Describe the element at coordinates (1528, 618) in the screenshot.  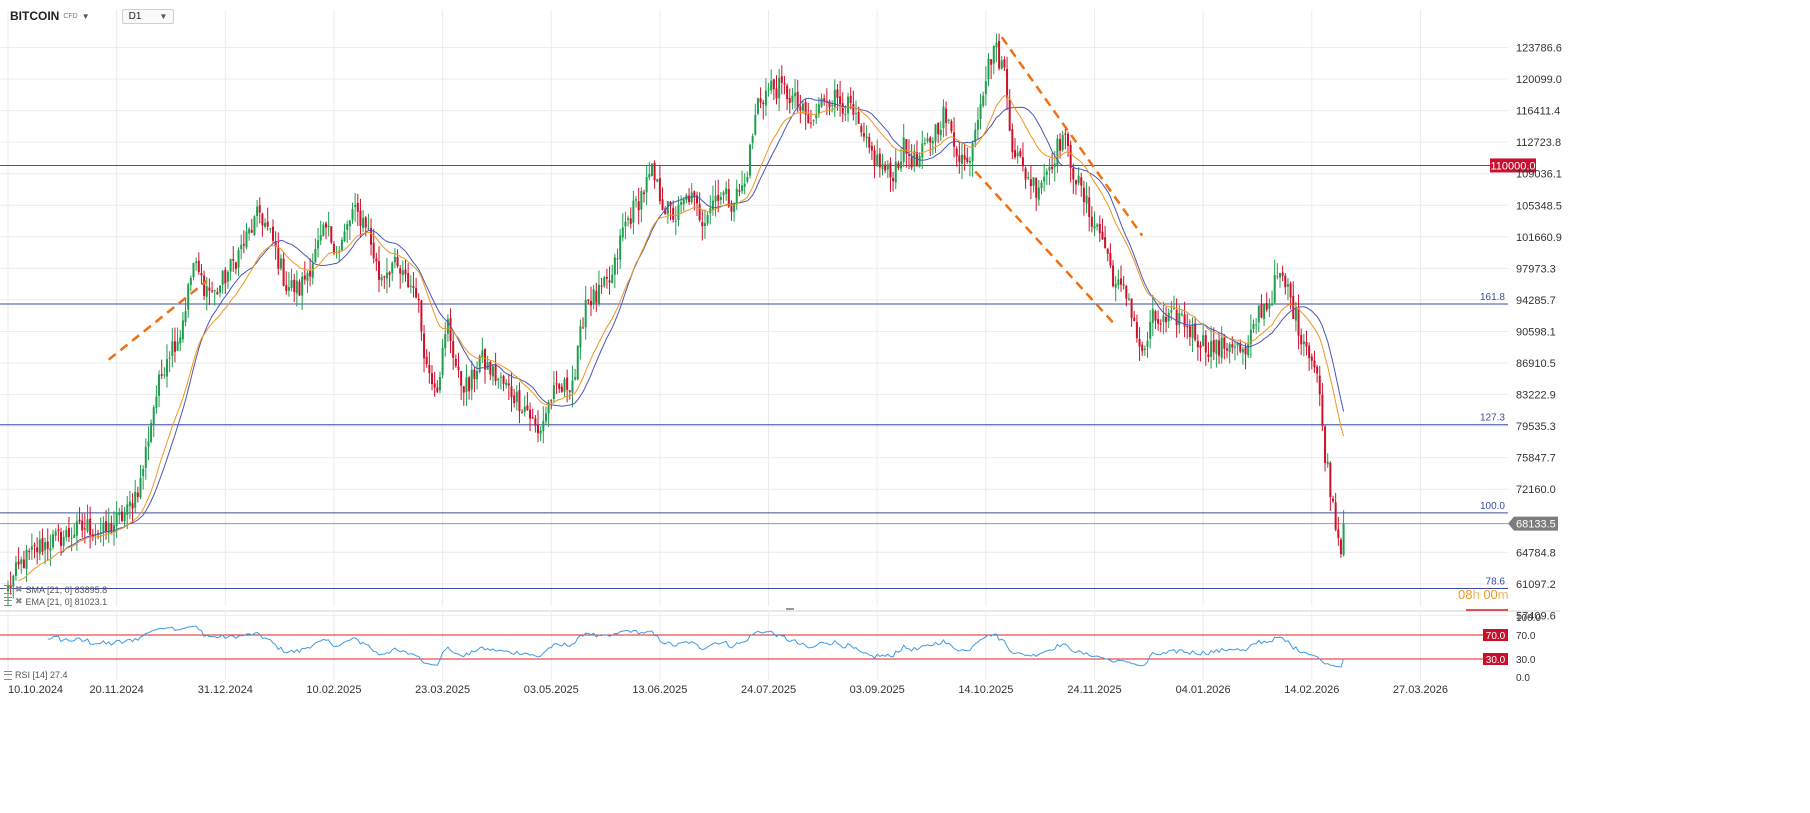
I see `rsi-tick-label: 100.0` at that location.